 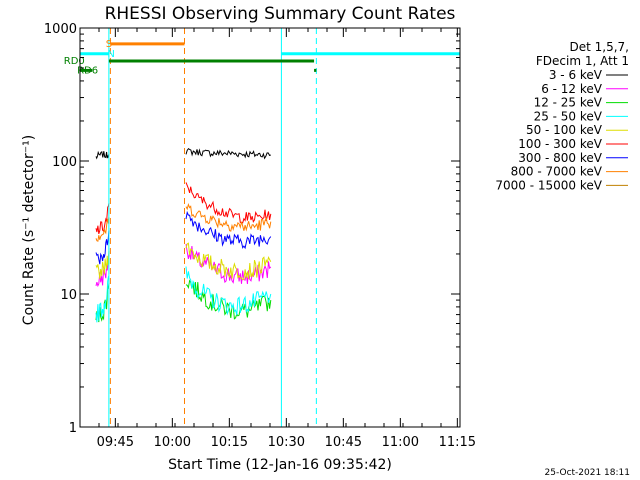 What do you see at coordinates (343, 442) in the screenshot?
I see `x-tick-label-10-45: 10:45` at bounding box center [343, 442].